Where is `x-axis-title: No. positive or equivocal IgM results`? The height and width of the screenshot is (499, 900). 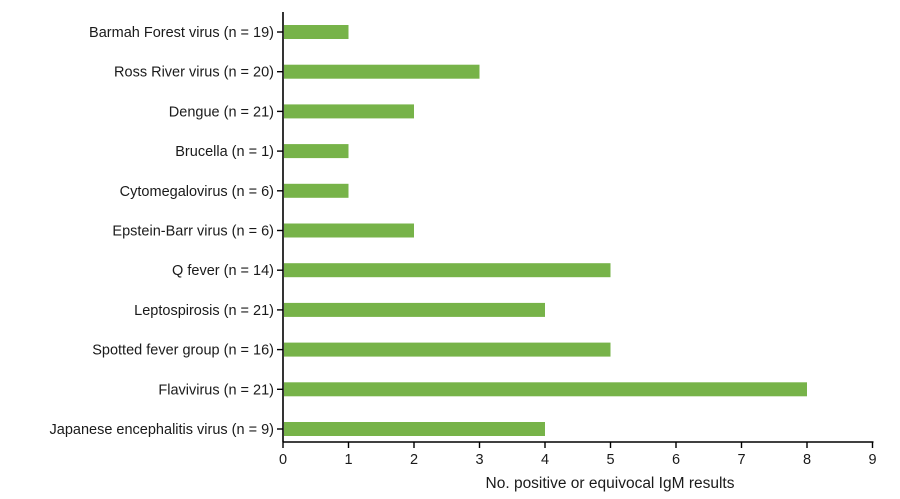
x-axis-title: No. positive or equivocal IgM results is located at coordinates (610, 483).